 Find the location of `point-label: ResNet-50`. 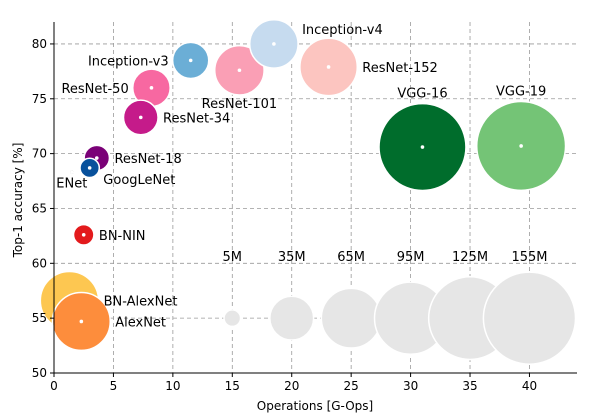

point-label: ResNet-50 is located at coordinates (94, 89).